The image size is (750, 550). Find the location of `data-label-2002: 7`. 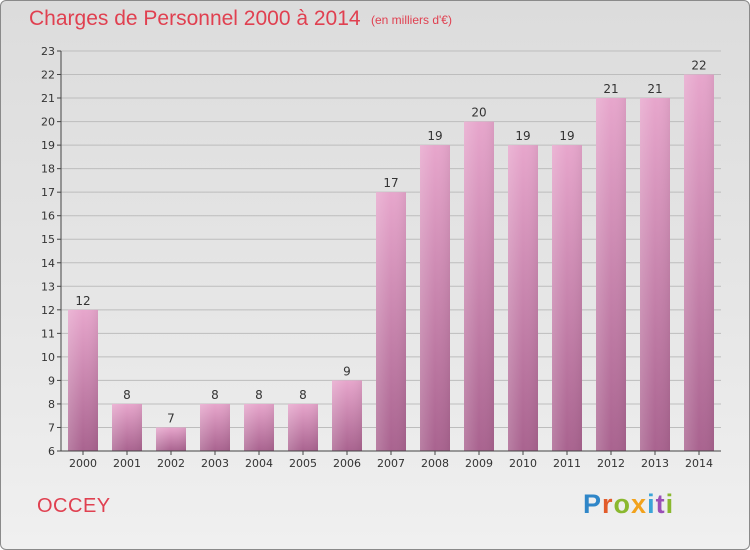

data-label-2002: 7 is located at coordinates (171, 418).